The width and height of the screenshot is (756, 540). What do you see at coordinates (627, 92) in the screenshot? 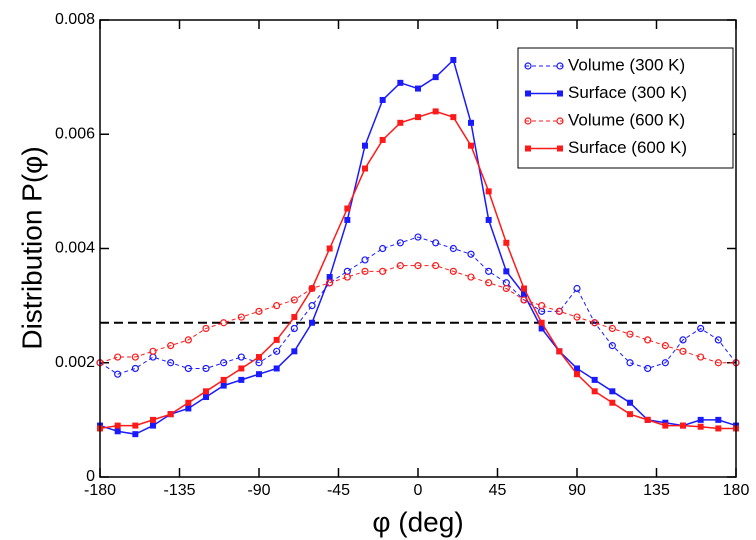
I see `legend-label: Surface (300 K)` at bounding box center [627, 92].